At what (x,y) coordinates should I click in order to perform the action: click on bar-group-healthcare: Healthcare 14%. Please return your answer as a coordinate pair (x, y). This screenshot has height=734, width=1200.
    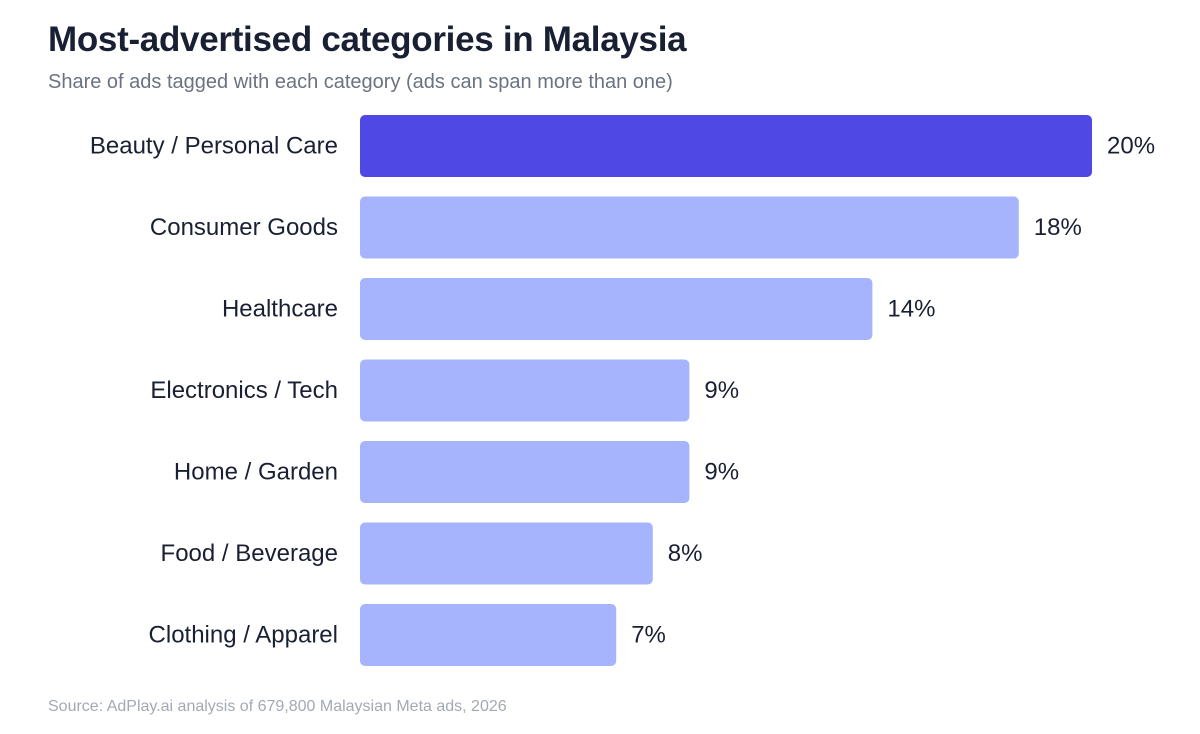
    Looking at the image, I should click on (578, 309).